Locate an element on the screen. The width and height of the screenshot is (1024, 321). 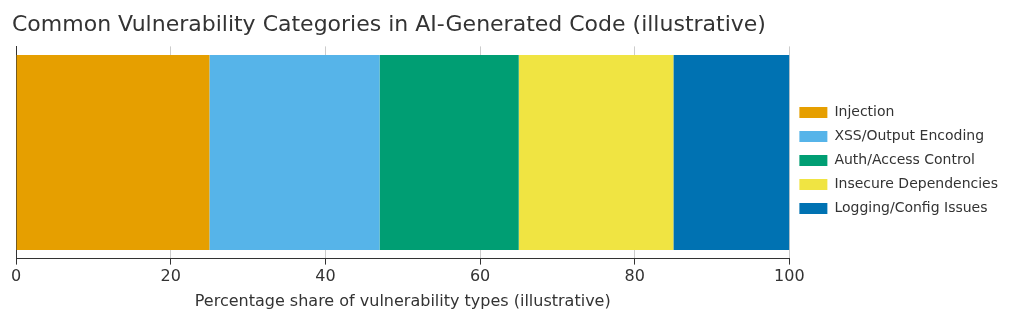
x-tick-label: 60 is located at coordinates (480, 276).